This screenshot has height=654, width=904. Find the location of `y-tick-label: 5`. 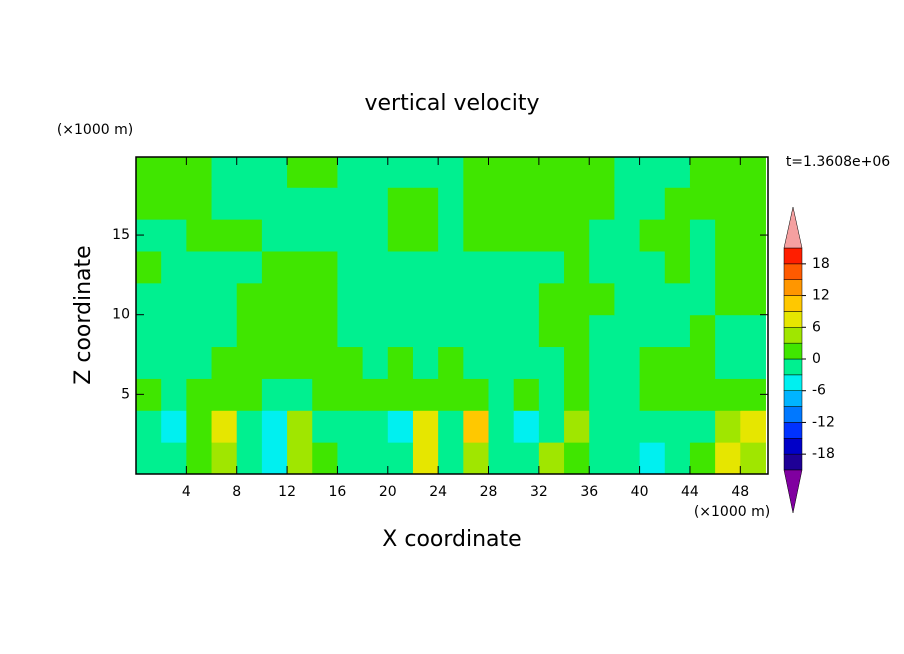

y-tick-label: 5 is located at coordinates (125, 394).